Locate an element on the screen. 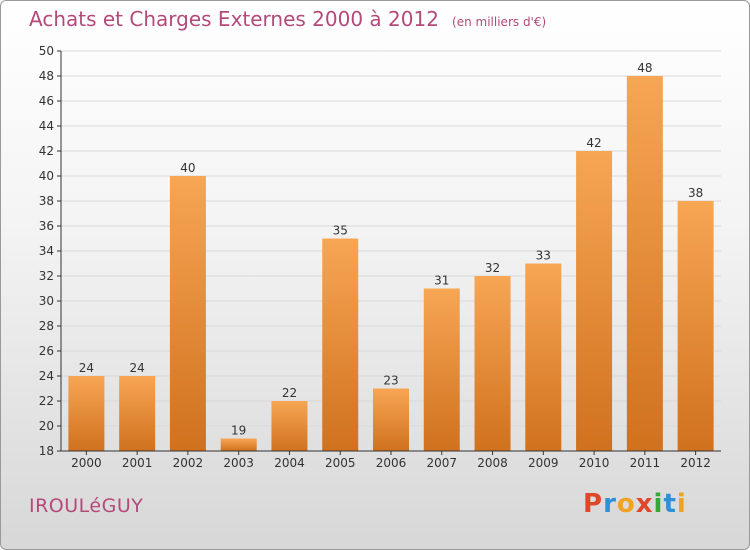 Image resolution: width=750 pixels, height=550 pixels. y-tick-label: 34 is located at coordinates (46, 251).